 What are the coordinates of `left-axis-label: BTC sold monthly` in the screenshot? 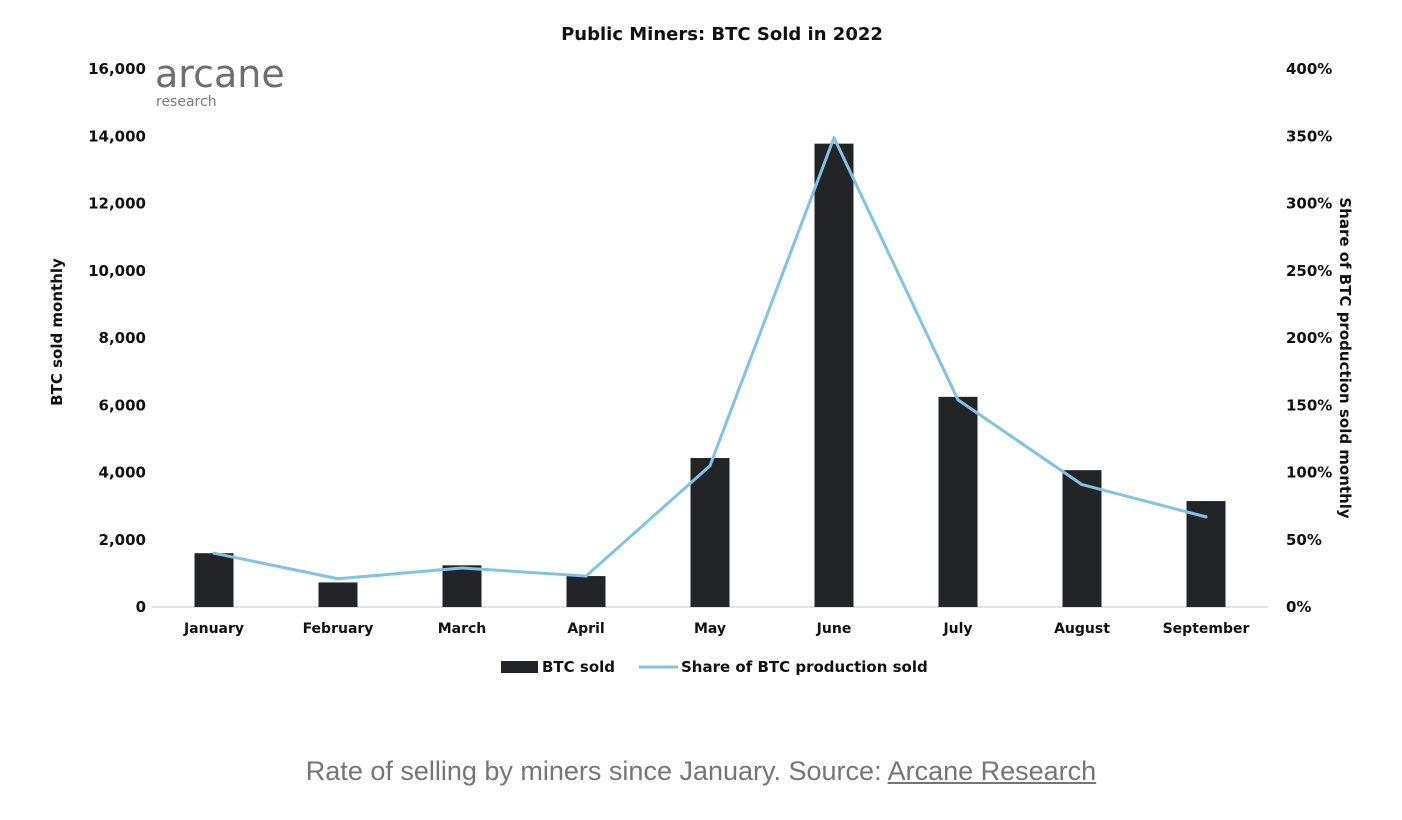 It's located at (57, 332).